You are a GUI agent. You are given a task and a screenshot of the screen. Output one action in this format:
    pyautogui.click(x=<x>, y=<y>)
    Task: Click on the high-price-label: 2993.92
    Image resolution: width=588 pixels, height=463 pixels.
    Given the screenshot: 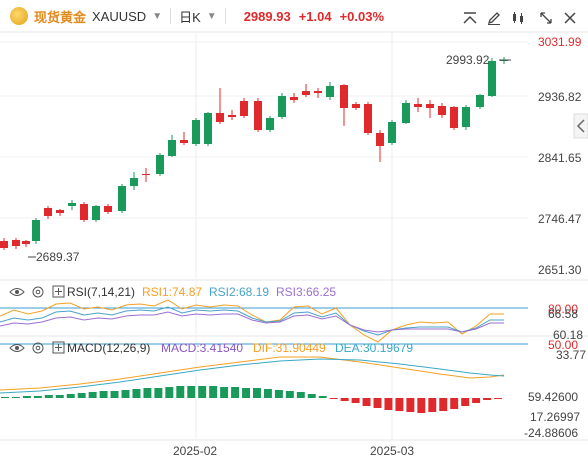 What is the action you would take?
    pyautogui.click(x=468, y=60)
    